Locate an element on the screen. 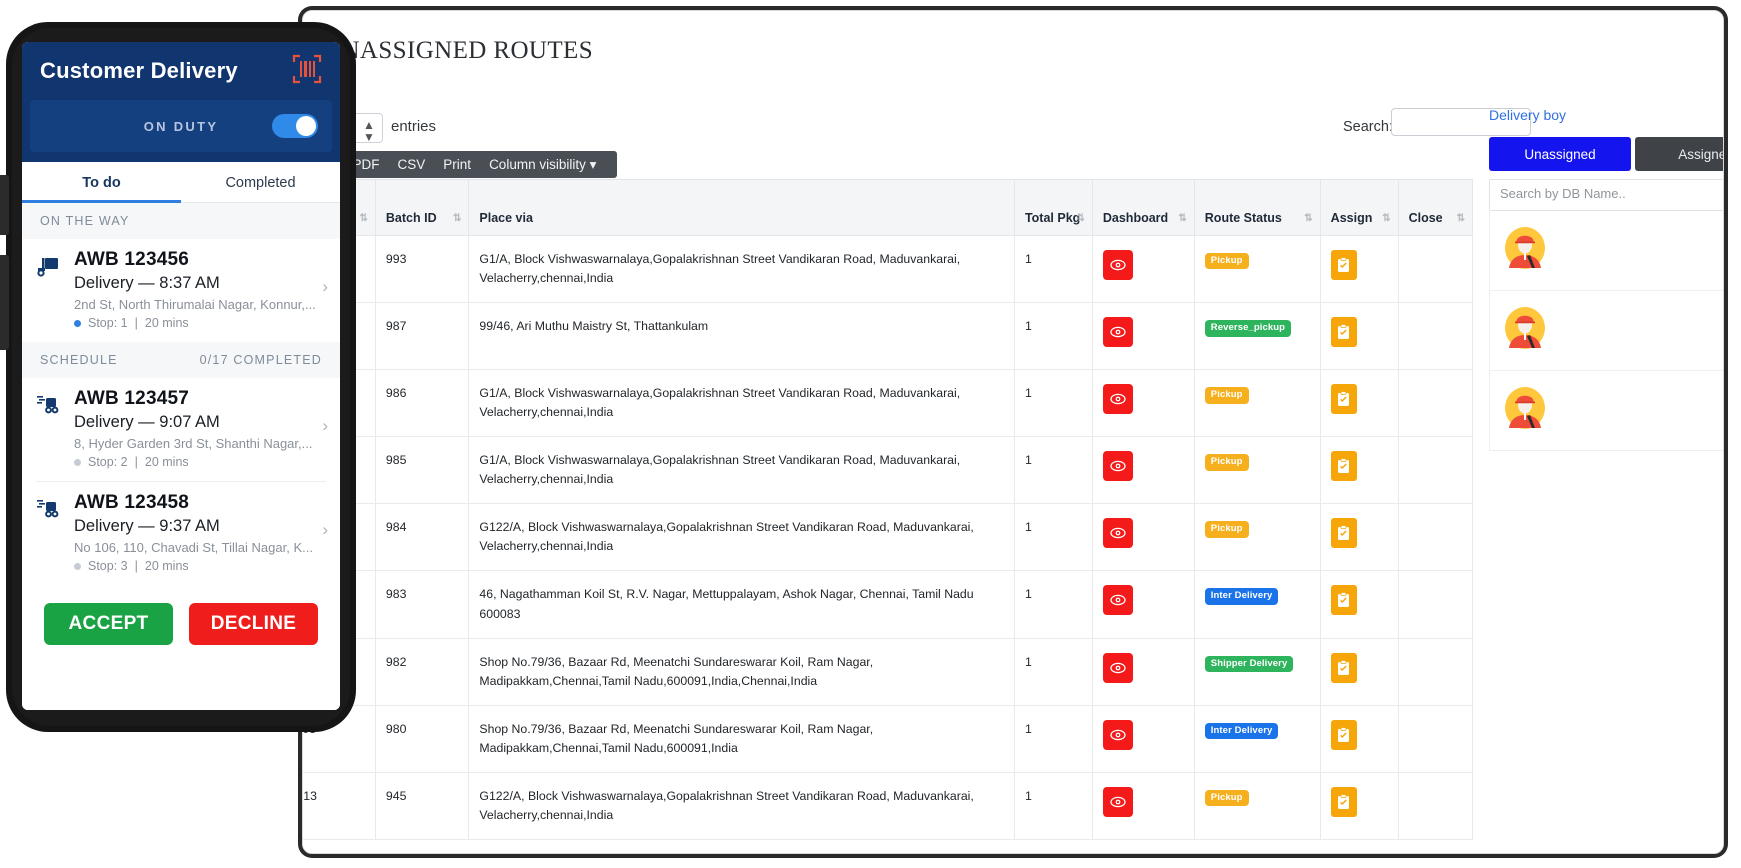  tab-assigned: Assigned is located at coordinates (1679, 154).